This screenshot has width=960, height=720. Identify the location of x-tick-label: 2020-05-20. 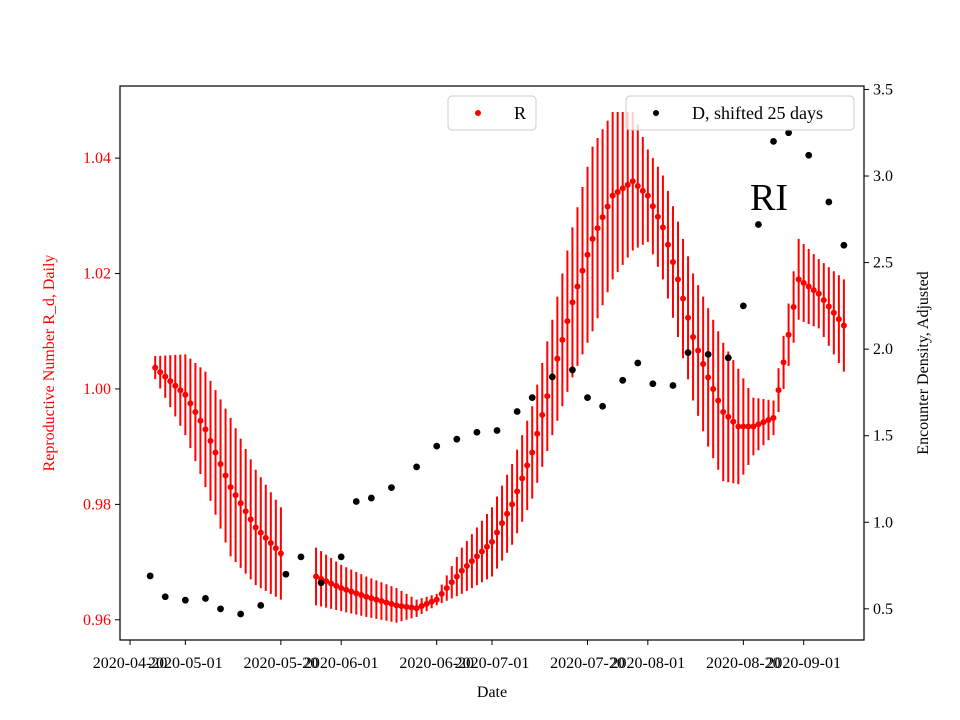
(281, 663).